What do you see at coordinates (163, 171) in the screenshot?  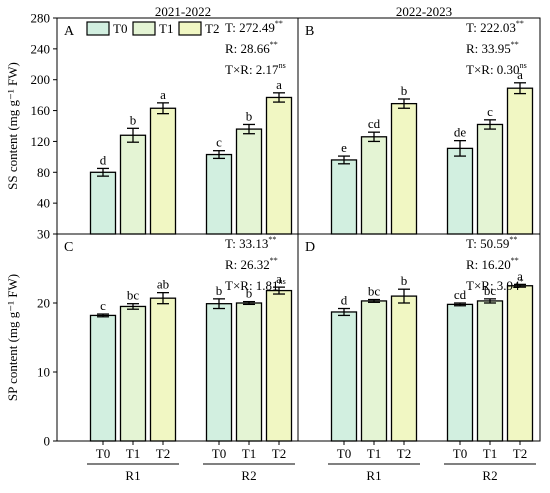 I see `bar-a-r1-t2` at bounding box center [163, 171].